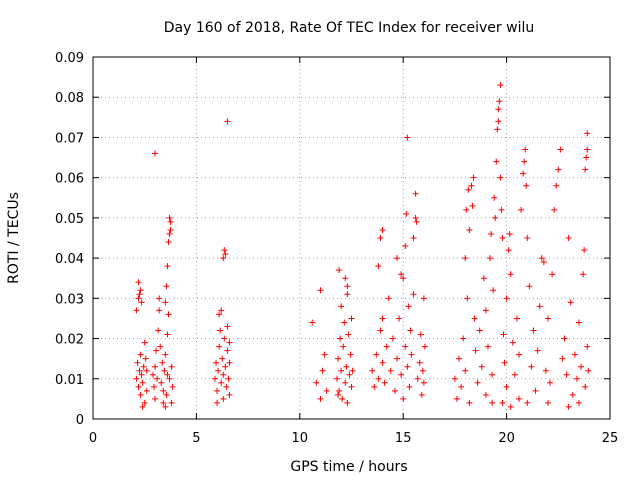 The width and height of the screenshot is (640, 480). Describe the element at coordinates (506, 438) in the screenshot. I see `x-tick-label: 20` at that location.